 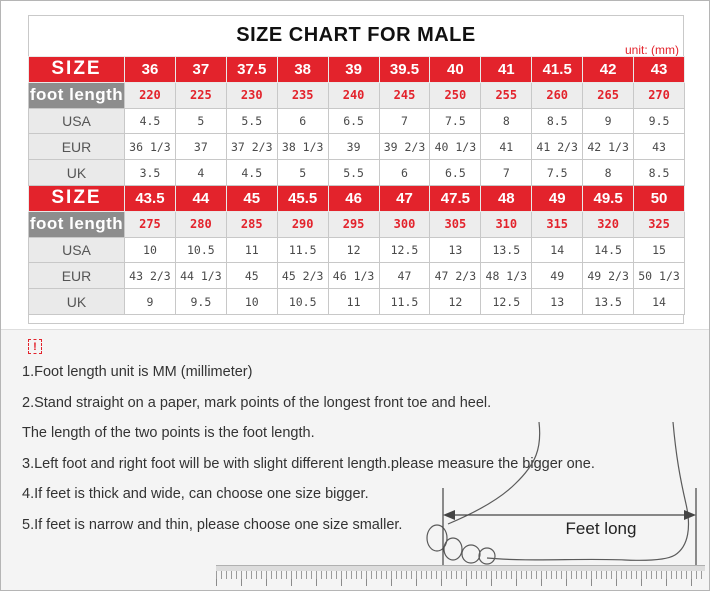 I want to click on foot-length-value: 250, so click(x=455, y=95).